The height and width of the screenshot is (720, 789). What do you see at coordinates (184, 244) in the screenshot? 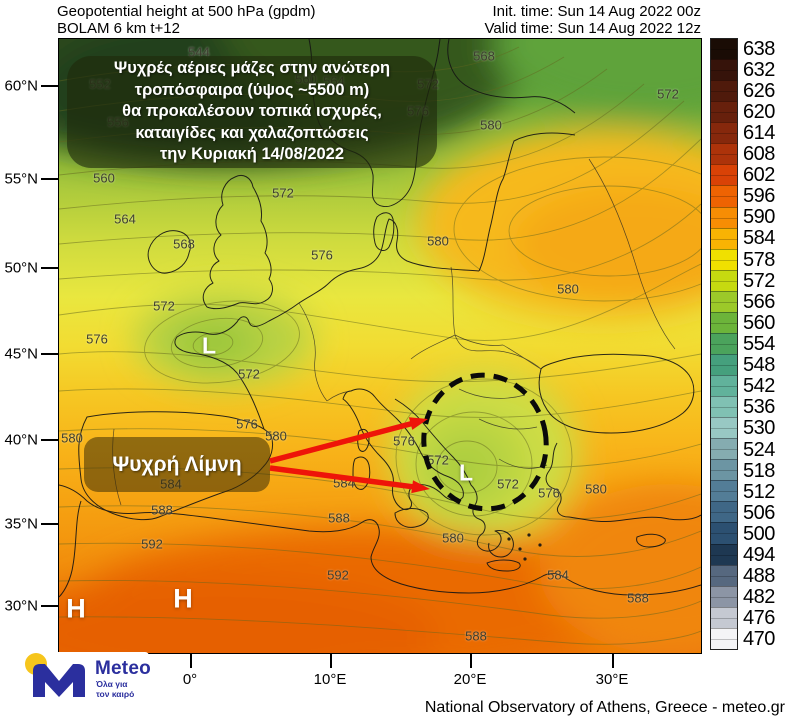
I see `contour-label: 568` at bounding box center [184, 244].